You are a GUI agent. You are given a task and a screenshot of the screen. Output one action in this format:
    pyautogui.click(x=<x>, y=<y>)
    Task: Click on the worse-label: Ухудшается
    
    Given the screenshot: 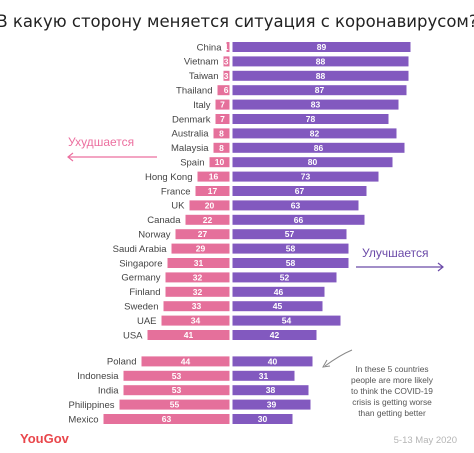 What is the action you would take?
    pyautogui.click(x=101, y=142)
    